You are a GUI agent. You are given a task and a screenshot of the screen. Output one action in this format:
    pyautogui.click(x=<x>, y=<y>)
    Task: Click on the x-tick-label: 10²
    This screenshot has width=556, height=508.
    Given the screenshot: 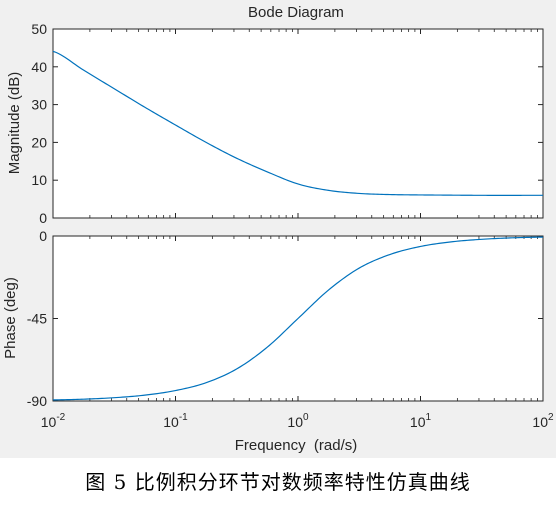 What is the action you would take?
    pyautogui.click(x=543, y=421)
    